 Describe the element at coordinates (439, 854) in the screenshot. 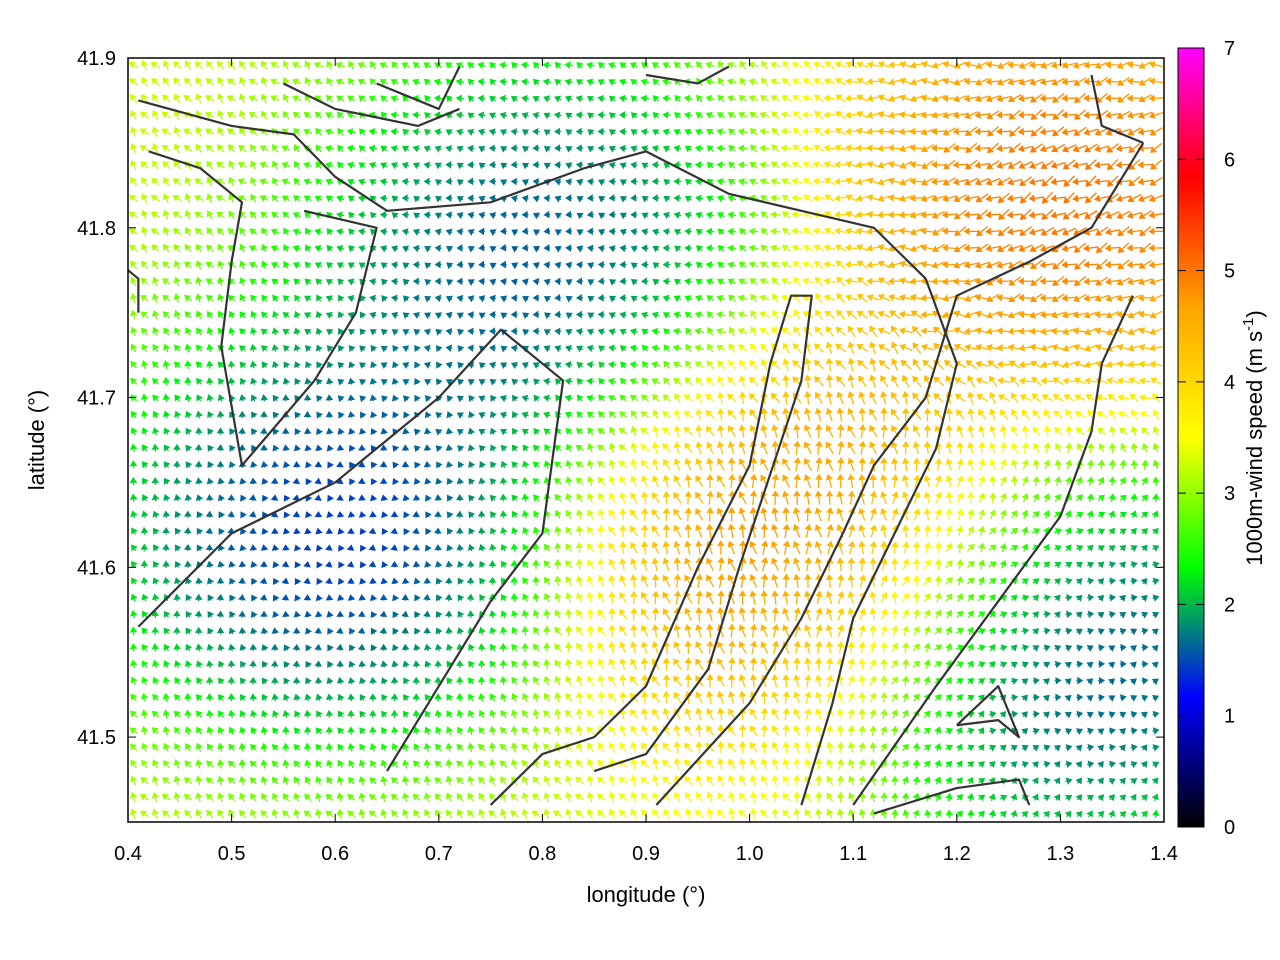

I see `x-tick-label: 0.7` at that location.